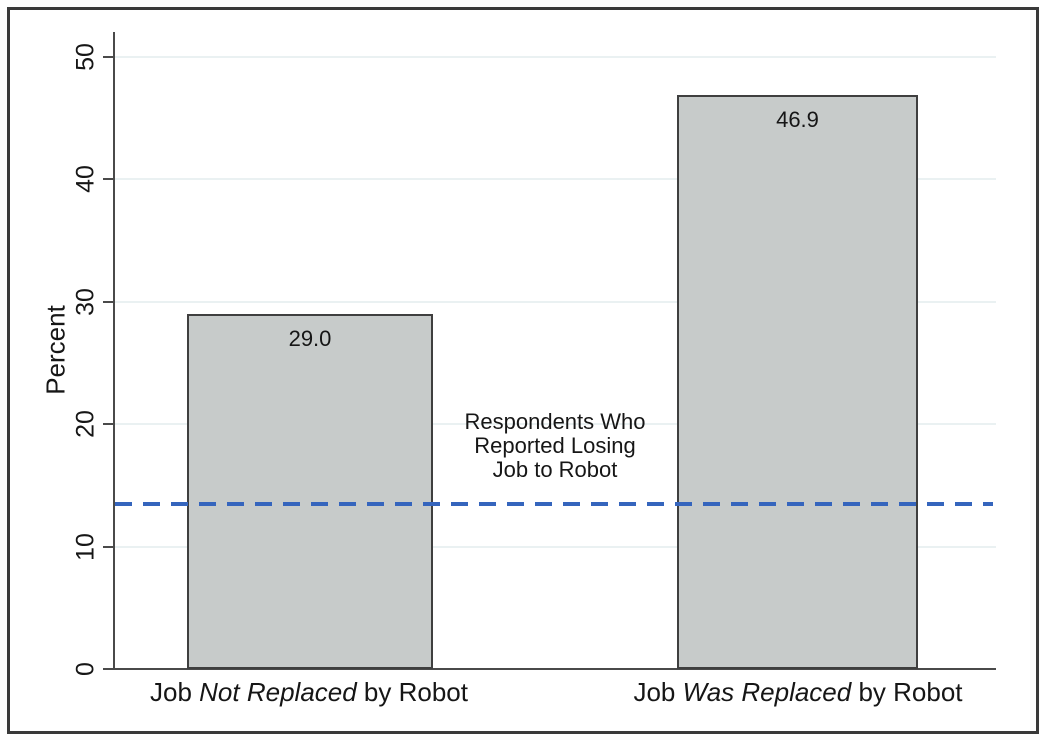  What do you see at coordinates (310, 338) in the screenshot?
I see `bar-value-label: 29.0` at bounding box center [310, 338].